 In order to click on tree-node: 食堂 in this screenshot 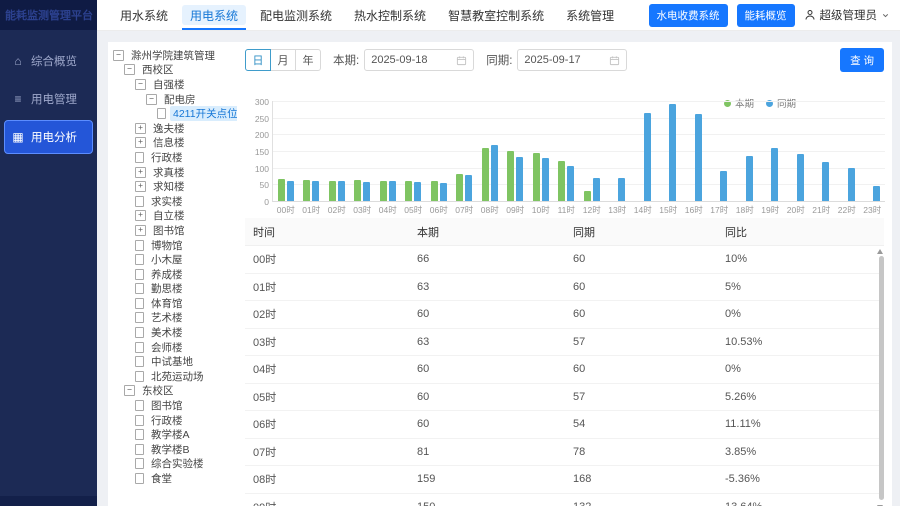, I will do `click(175, 478)`.